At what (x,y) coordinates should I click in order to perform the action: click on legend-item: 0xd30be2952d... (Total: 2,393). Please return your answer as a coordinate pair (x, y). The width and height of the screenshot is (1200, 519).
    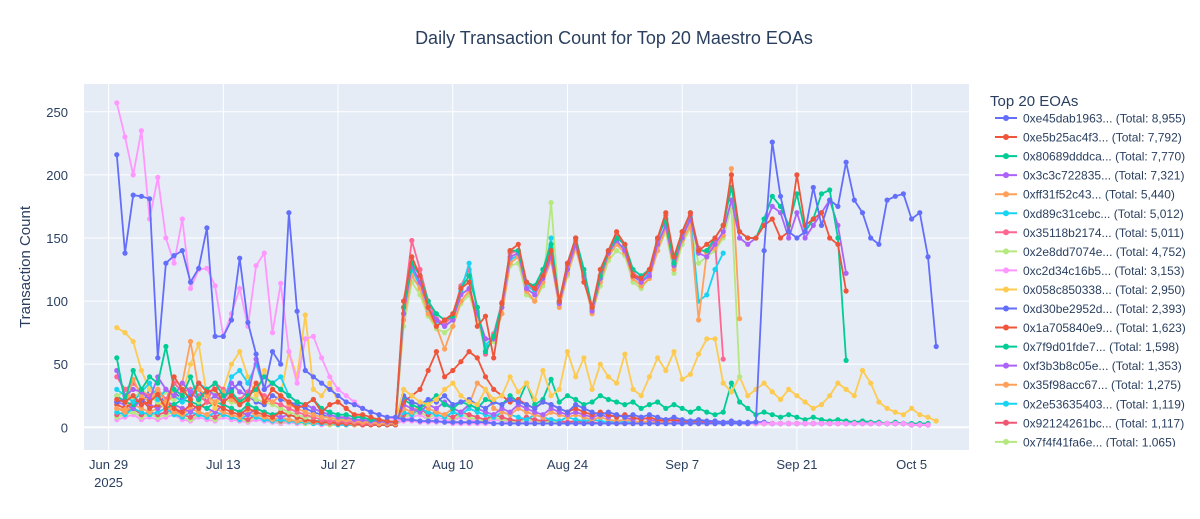
    Looking at the image, I should click on (1090, 309).